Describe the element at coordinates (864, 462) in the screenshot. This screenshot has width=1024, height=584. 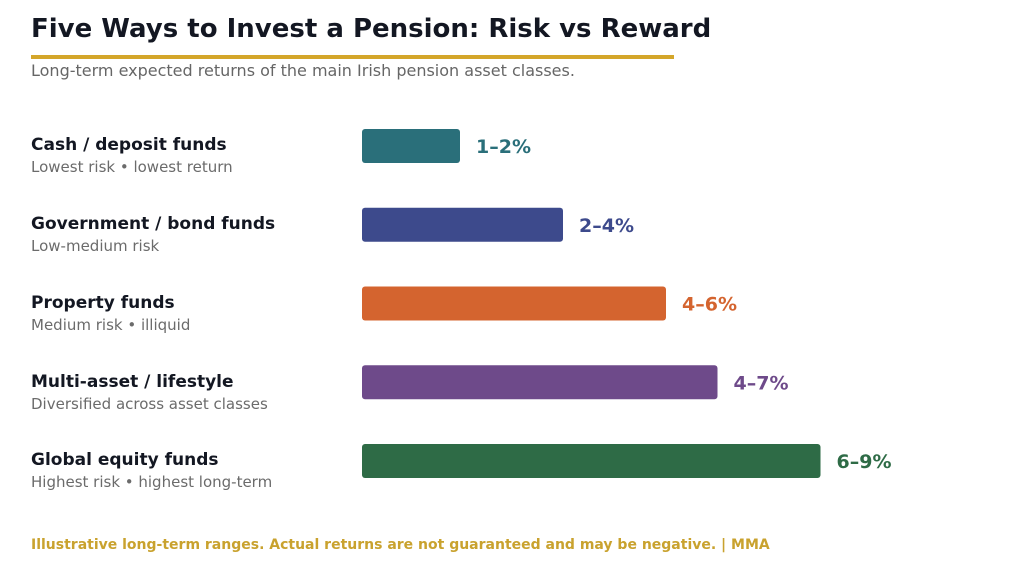
I see `data-label-4: 6–9%` at that location.